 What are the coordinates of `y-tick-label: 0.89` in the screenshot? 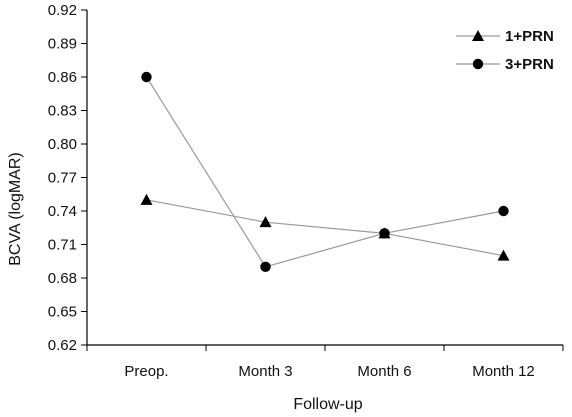 It's located at (62, 44).